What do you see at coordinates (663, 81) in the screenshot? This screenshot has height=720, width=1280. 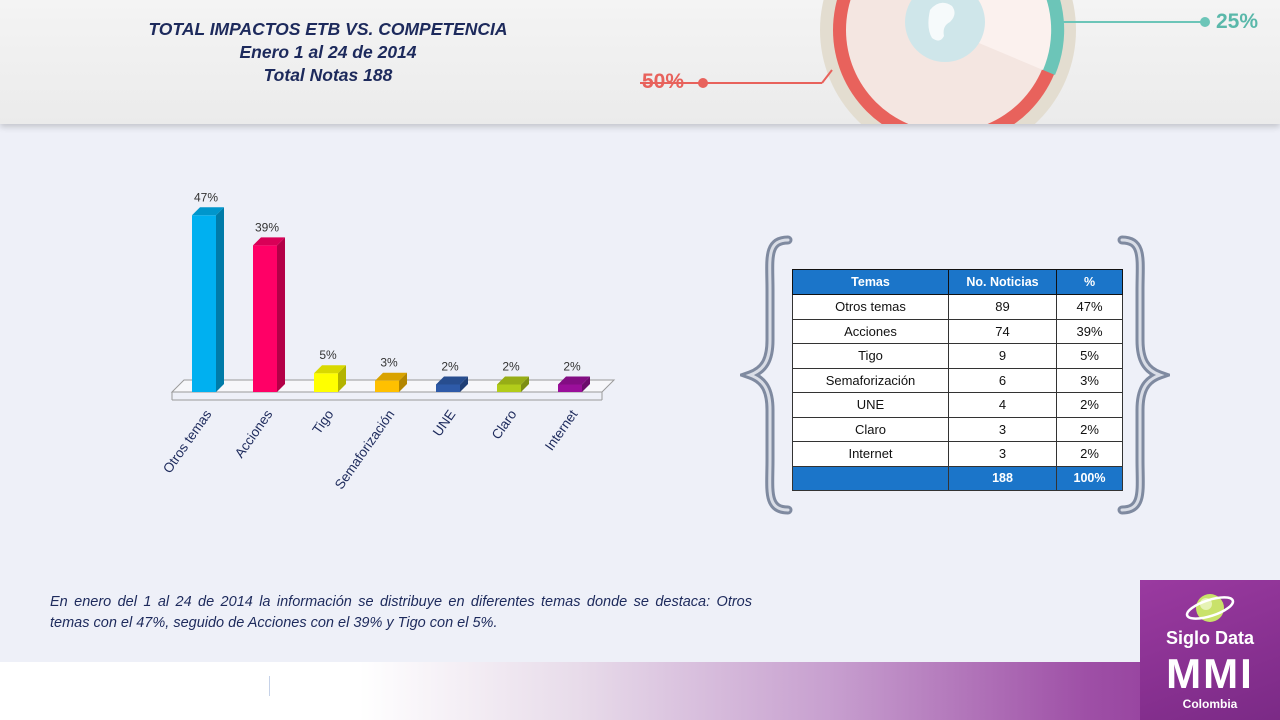 I see `deco-percent-left: 50%` at bounding box center [663, 81].